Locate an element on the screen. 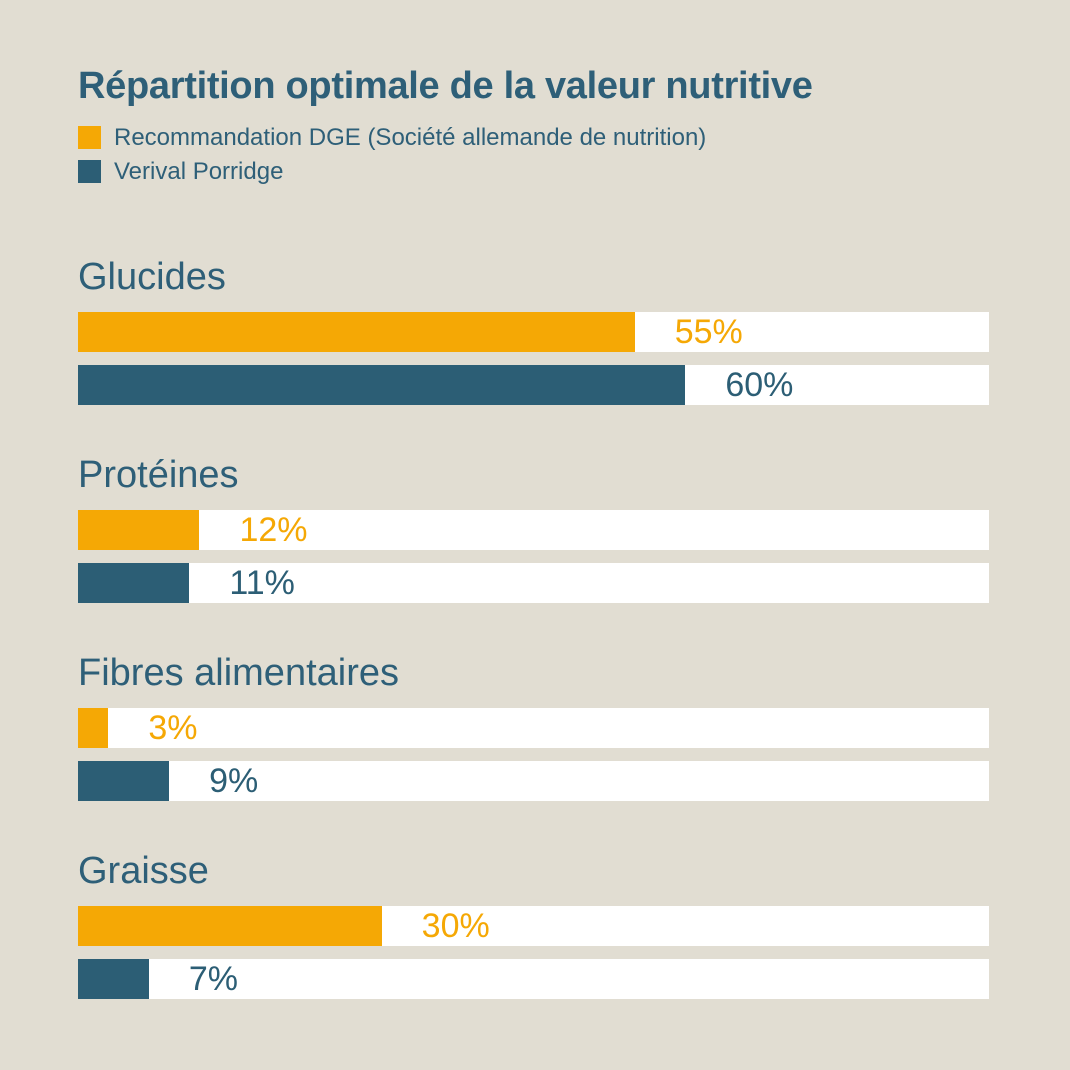 Image resolution: width=1070 pixels, height=1070 pixels. bar-track-dge: 55% is located at coordinates (533, 332).